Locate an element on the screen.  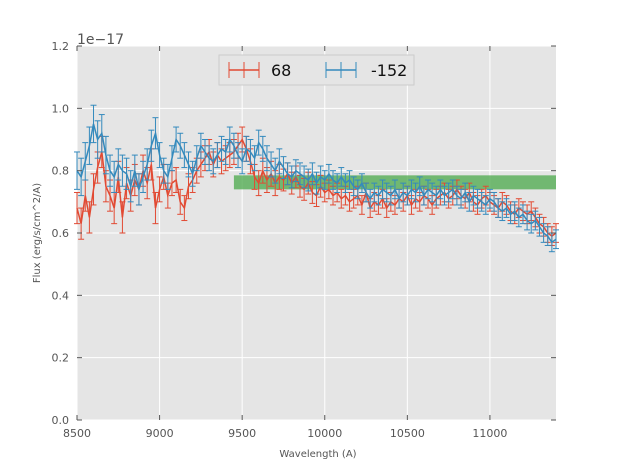
legend-entry-0: 68 is located at coordinates (259, 70).